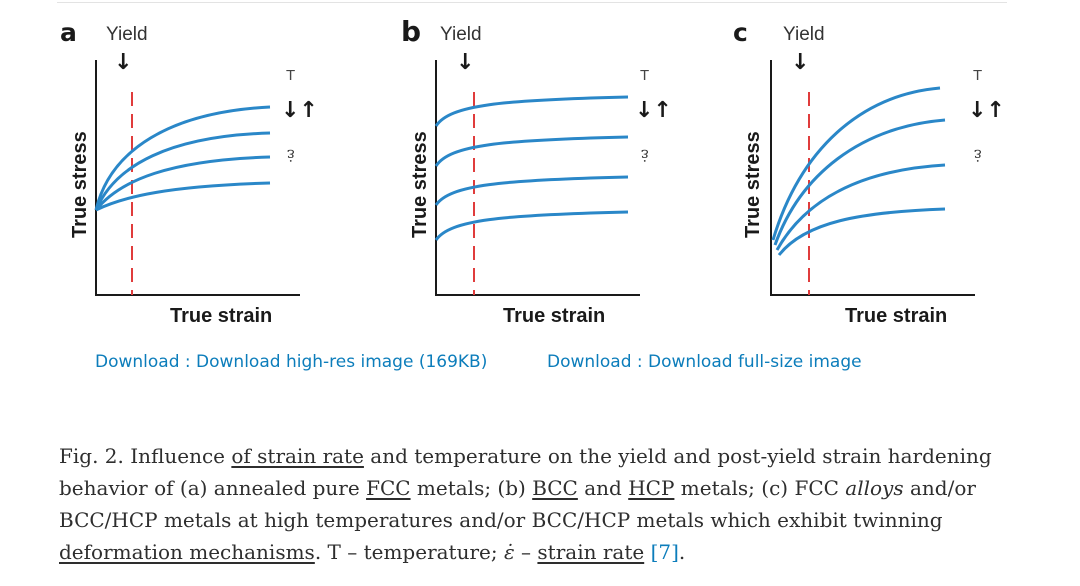 The height and width of the screenshot is (586, 1080). Describe the element at coordinates (297, 456) in the screenshot. I see `strain-rate-link: of strain rate` at that location.